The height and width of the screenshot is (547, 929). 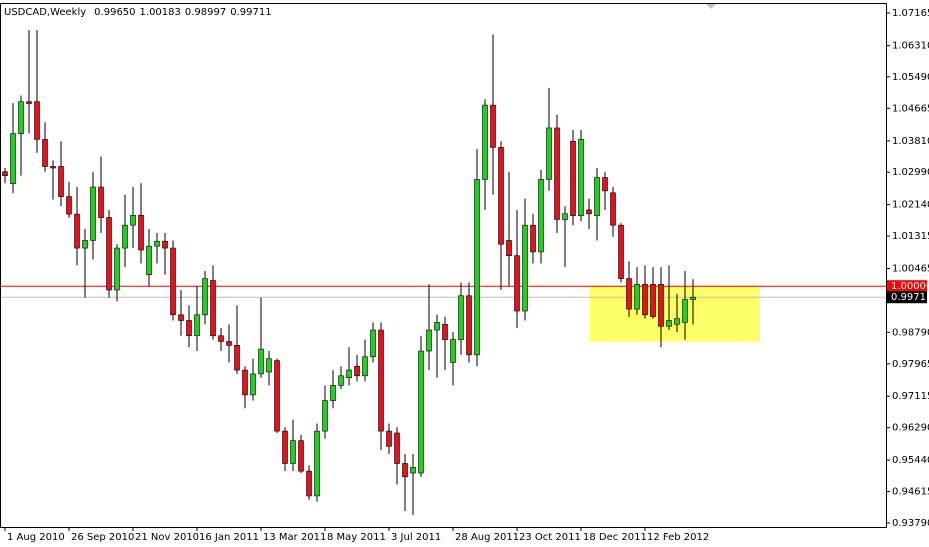 I want to click on header-value: 1.00183, so click(x=160, y=12).